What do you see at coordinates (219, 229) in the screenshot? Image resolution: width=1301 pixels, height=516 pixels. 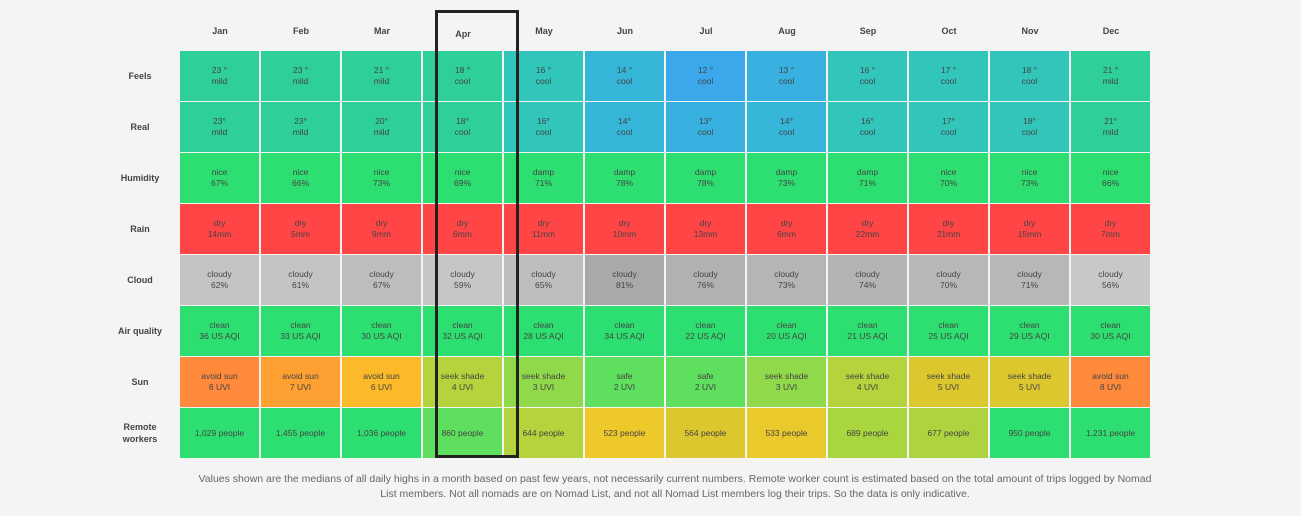 I see `cell-rain-jan: dry 14mm` at bounding box center [219, 229].